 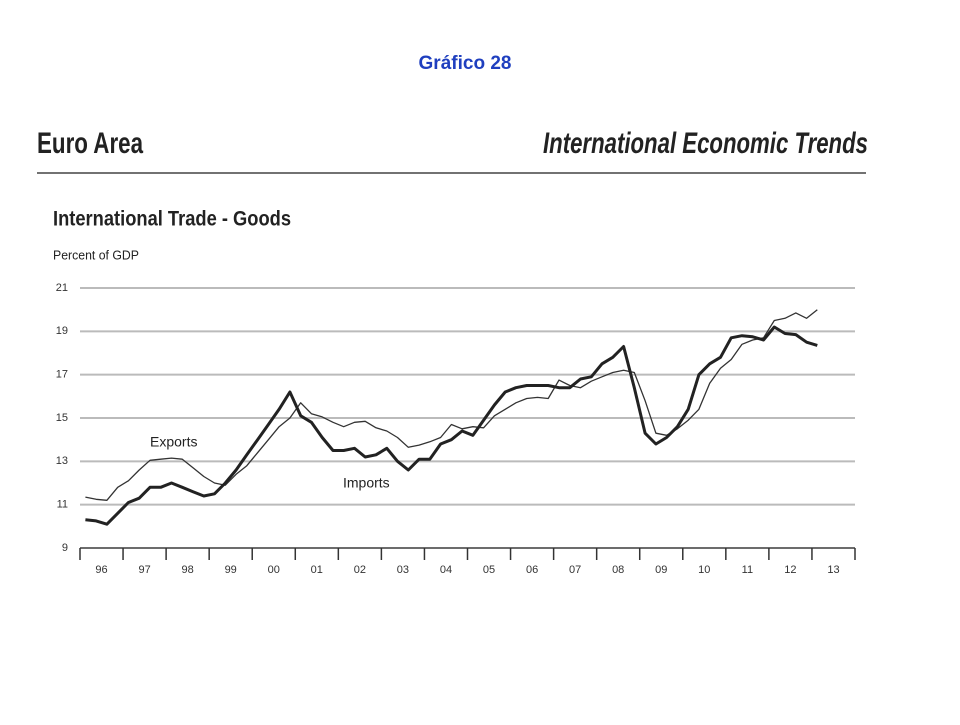 What do you see at coordinates (62, 331) in the screenshot?
I see `y-tick-label: 19` at bounding box center [62, 331].